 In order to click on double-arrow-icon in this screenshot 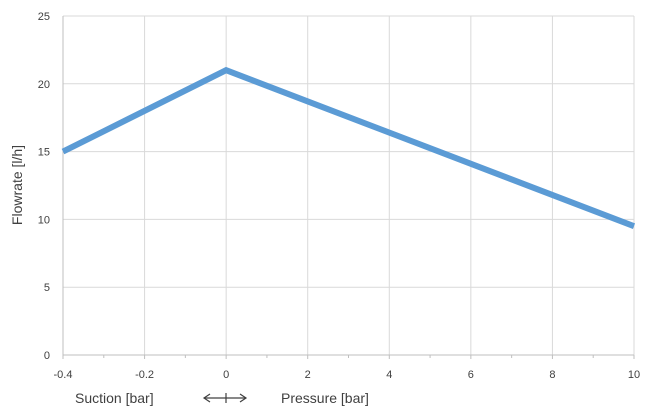, I will do `click(225, 398)`.